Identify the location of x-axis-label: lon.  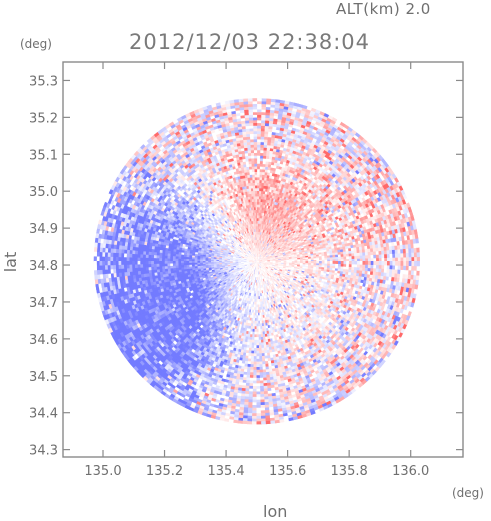
(275, 511).